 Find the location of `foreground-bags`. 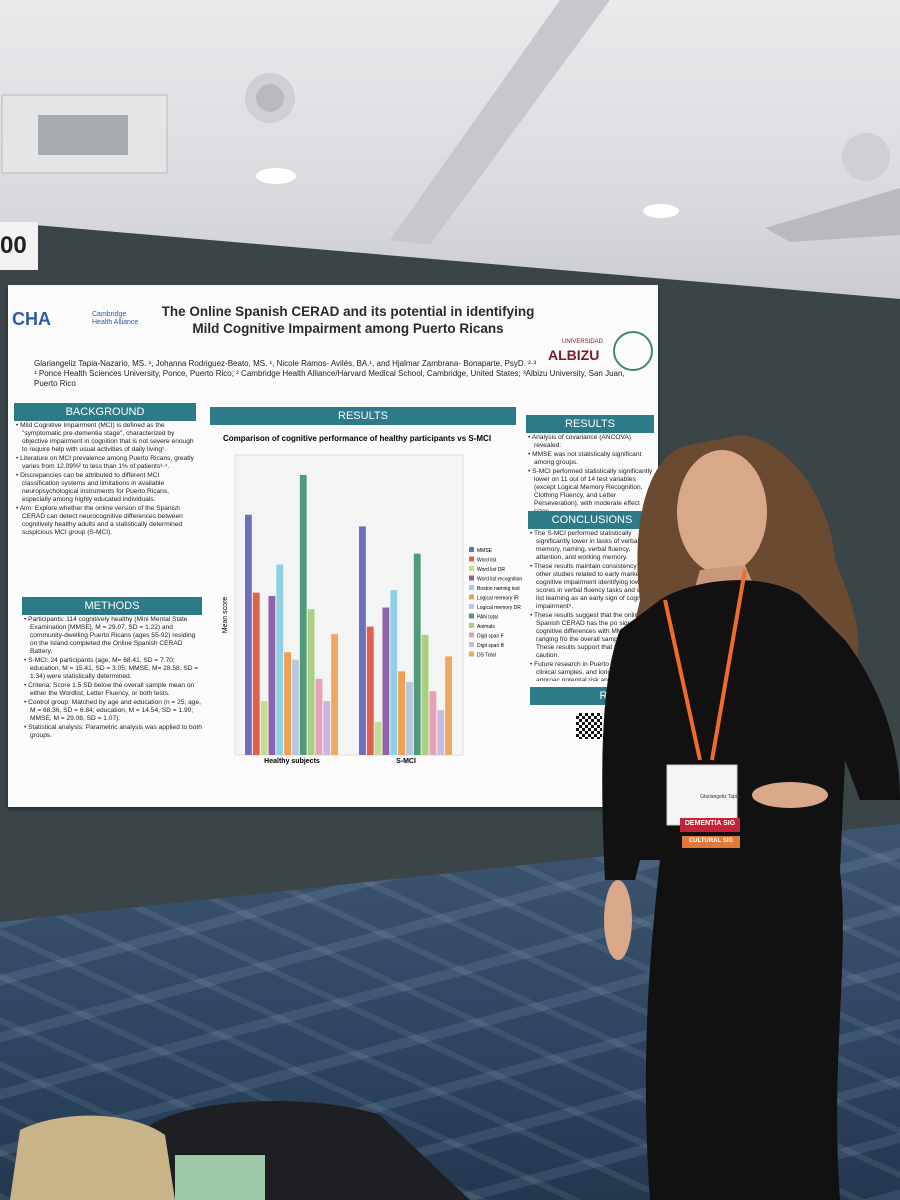

foreground-bags is located at coordinates (240, 1150).